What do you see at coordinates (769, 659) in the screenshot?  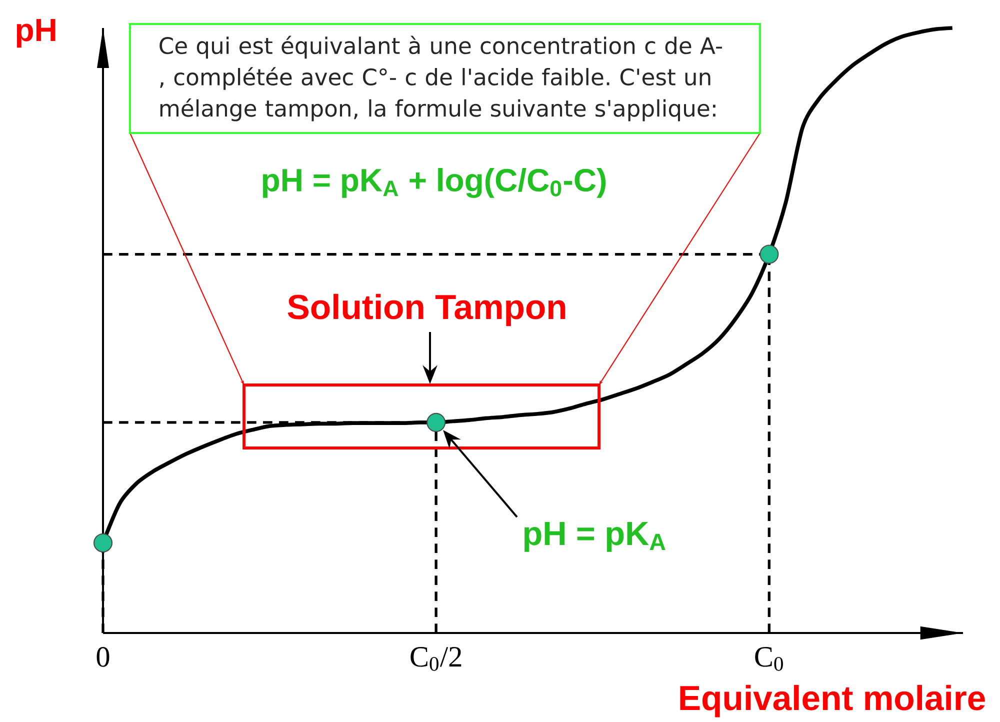 I see `x-tick-label: C$_{0}$` at bounding box center [769, 659].